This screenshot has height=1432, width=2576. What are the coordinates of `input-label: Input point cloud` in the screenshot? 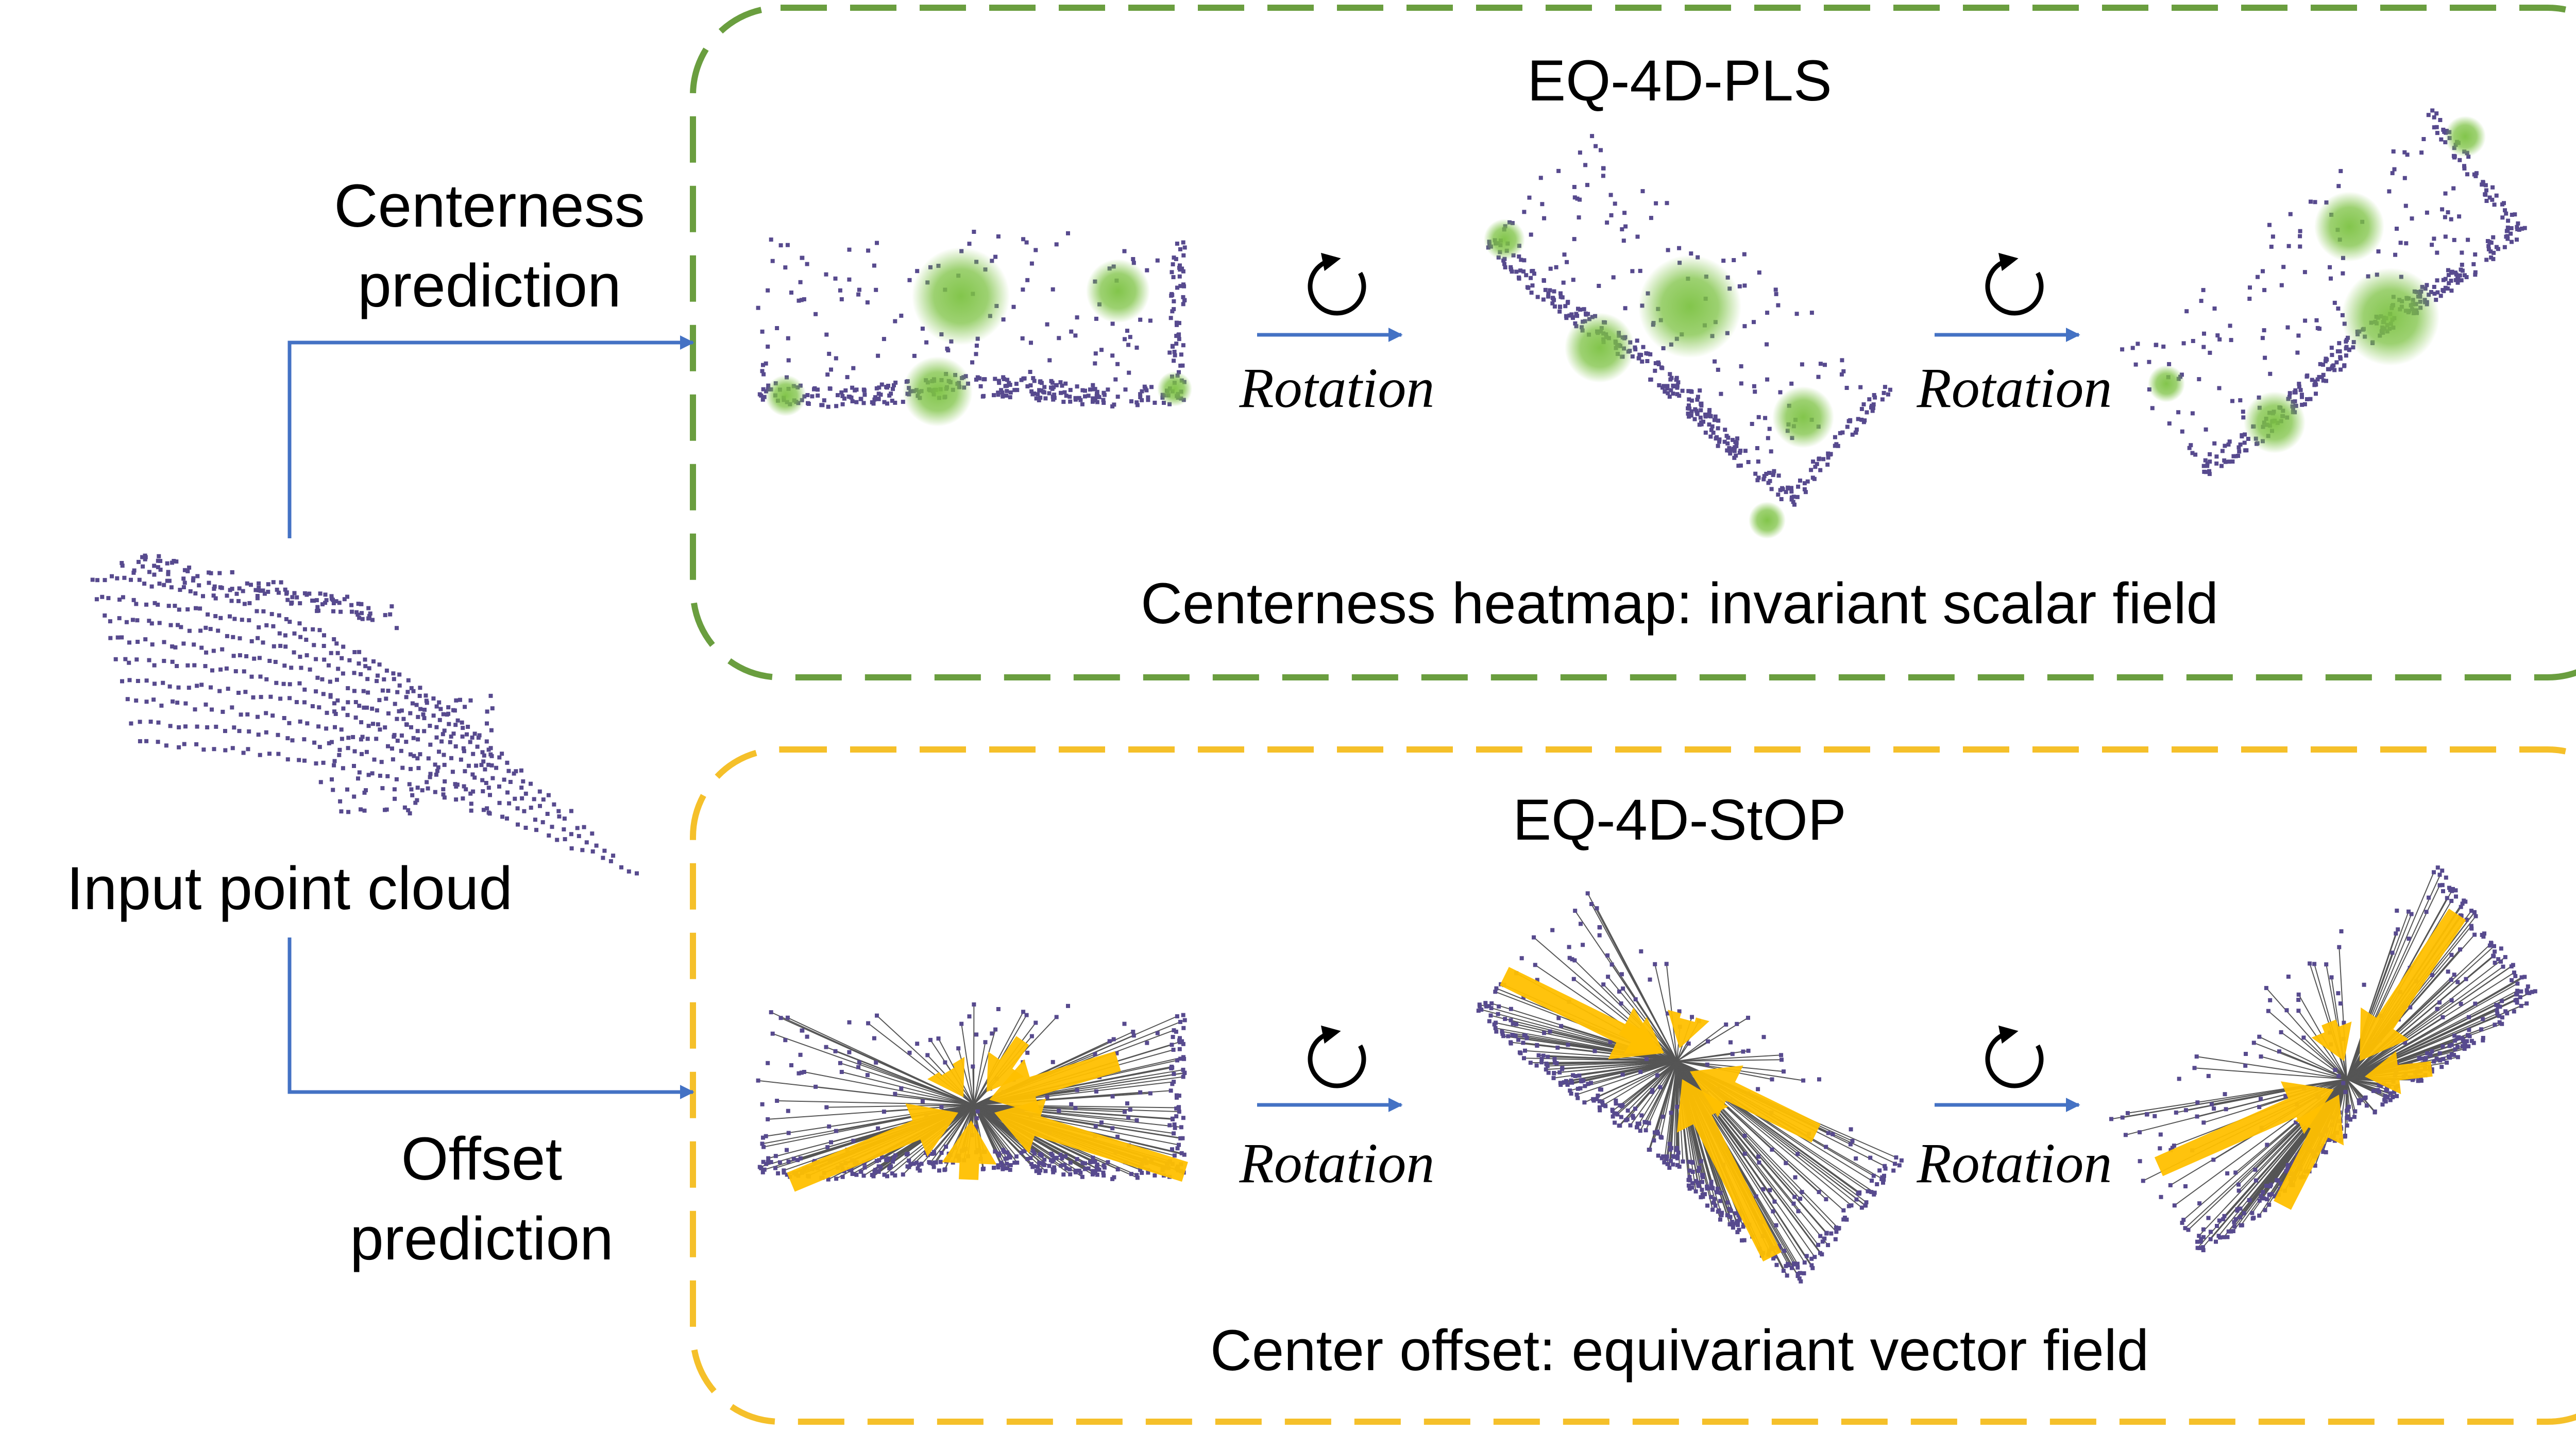 It's located at (289, 889).